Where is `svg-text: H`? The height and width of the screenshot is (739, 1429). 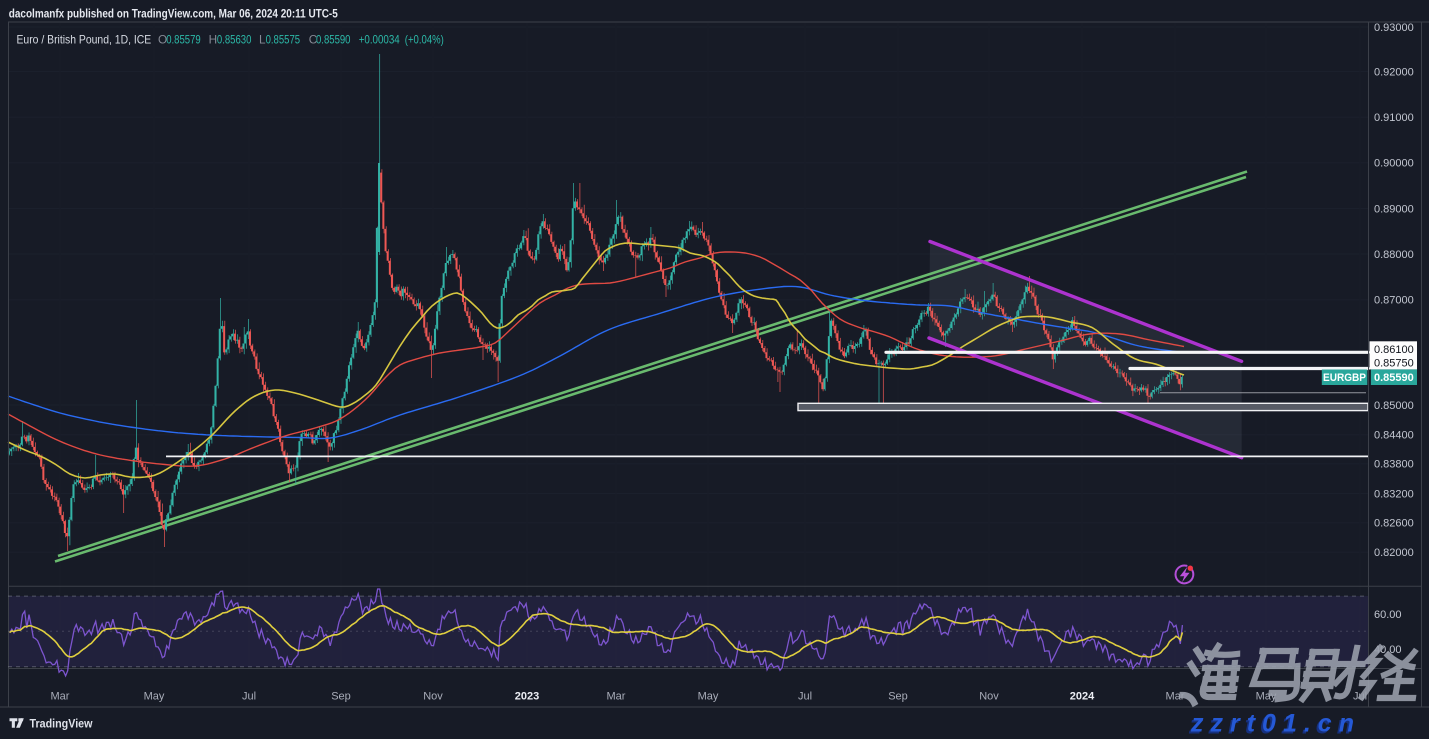 svg-text: H is located at coordinates (213, 40).